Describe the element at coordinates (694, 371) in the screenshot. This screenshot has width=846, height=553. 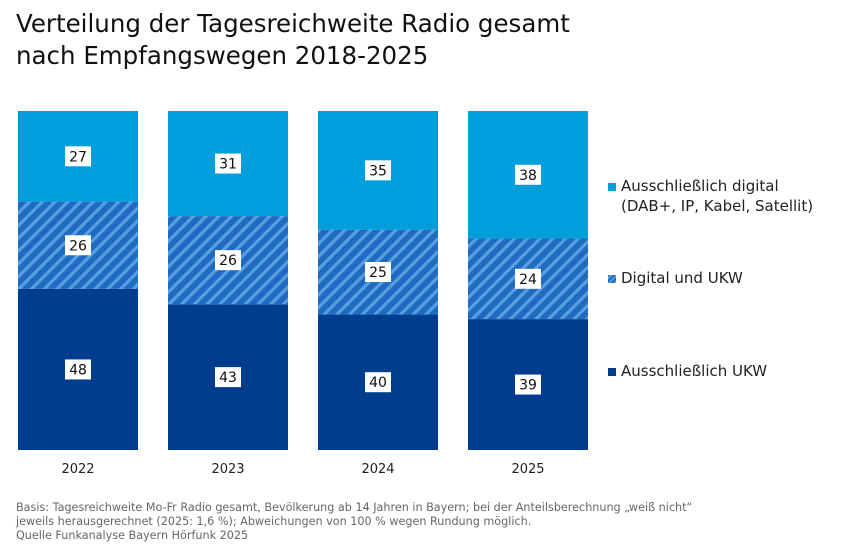
I see `legend-label-ukw: Ausschließlich UKW` at that location.